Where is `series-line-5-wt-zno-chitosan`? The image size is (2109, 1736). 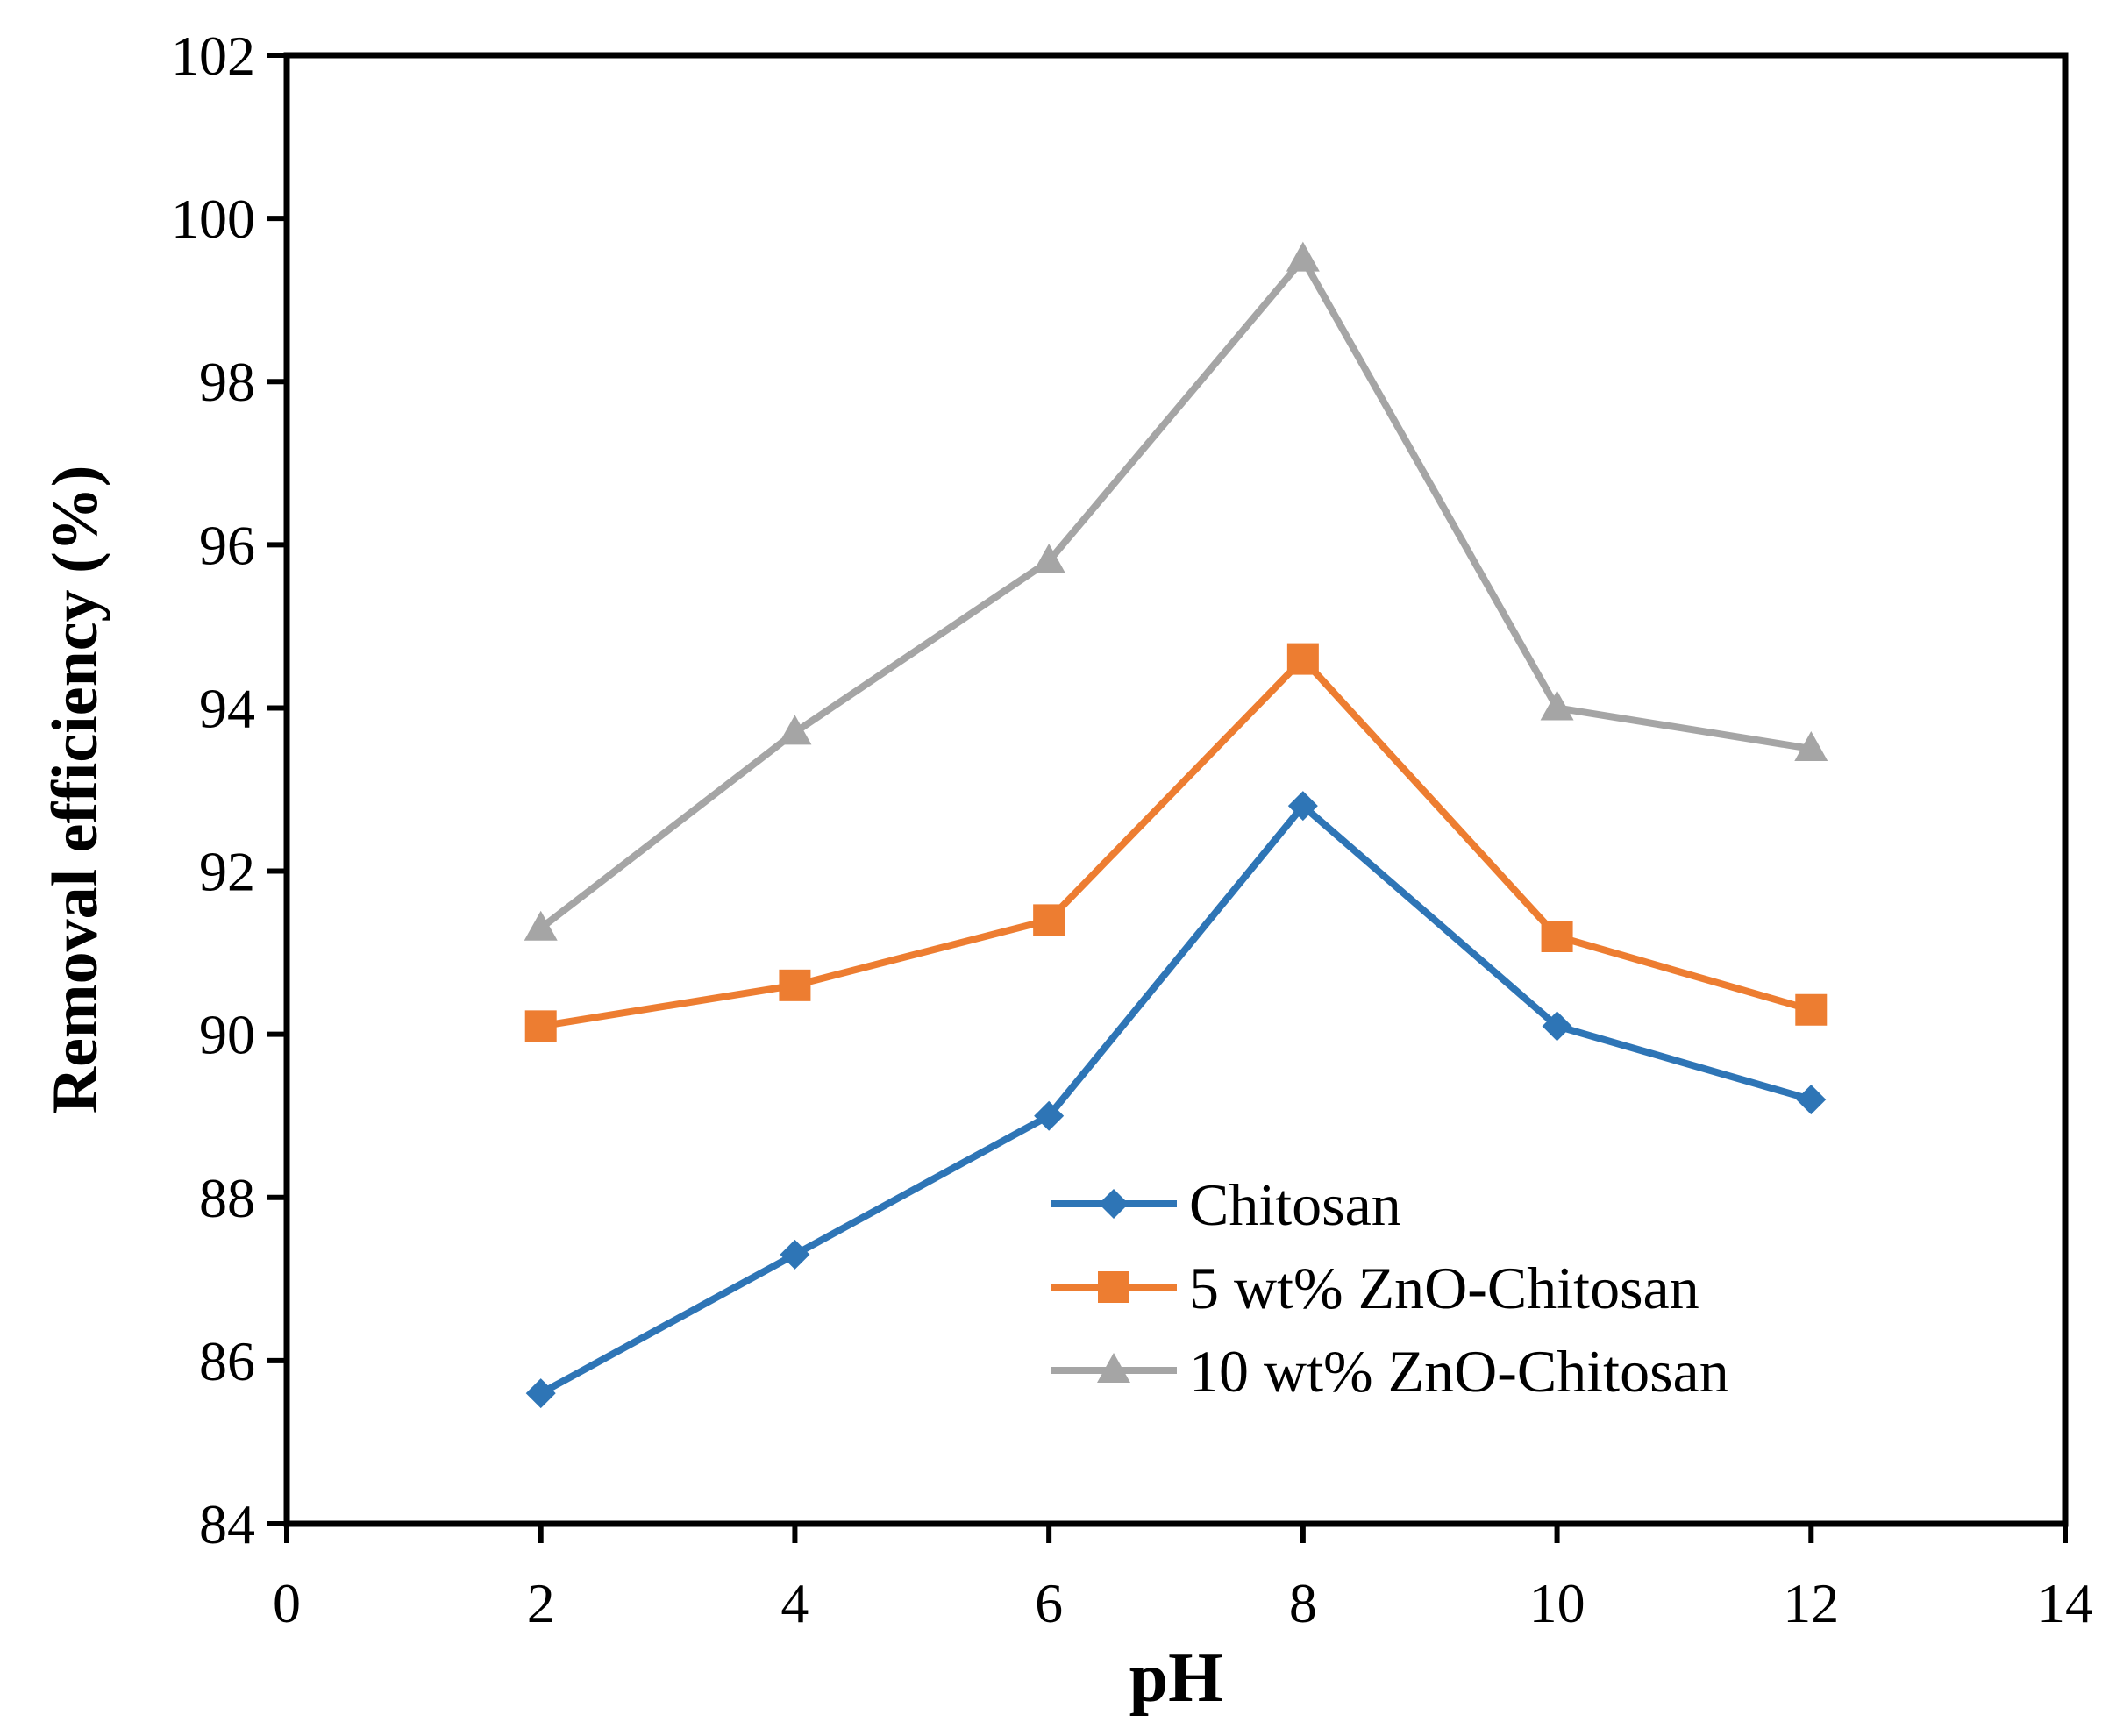 series-line-5-wt-zno-chitosan is located at coordinates (1176, 842).